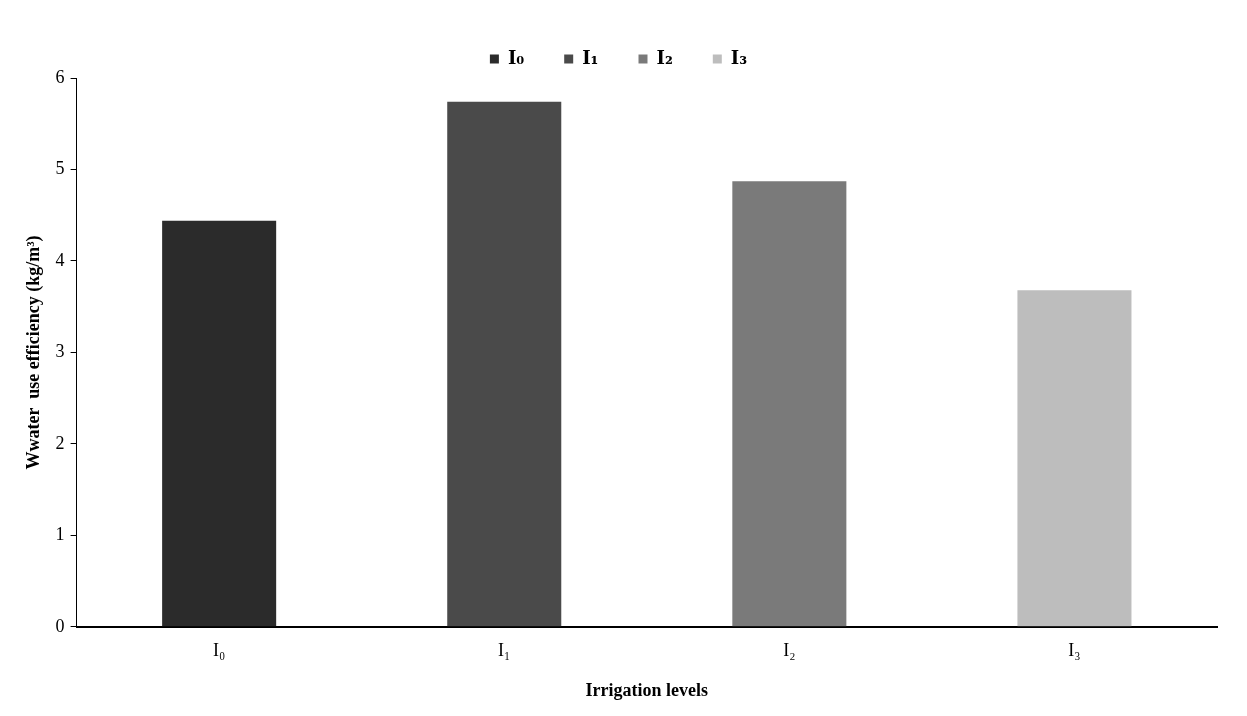 Image resolution: width=1247 pixels, height=716 pixels. What do you see at coordinates (590, 57) in the screenshot?
I see `legend-label: I₁` at bounding box center [590, 57].